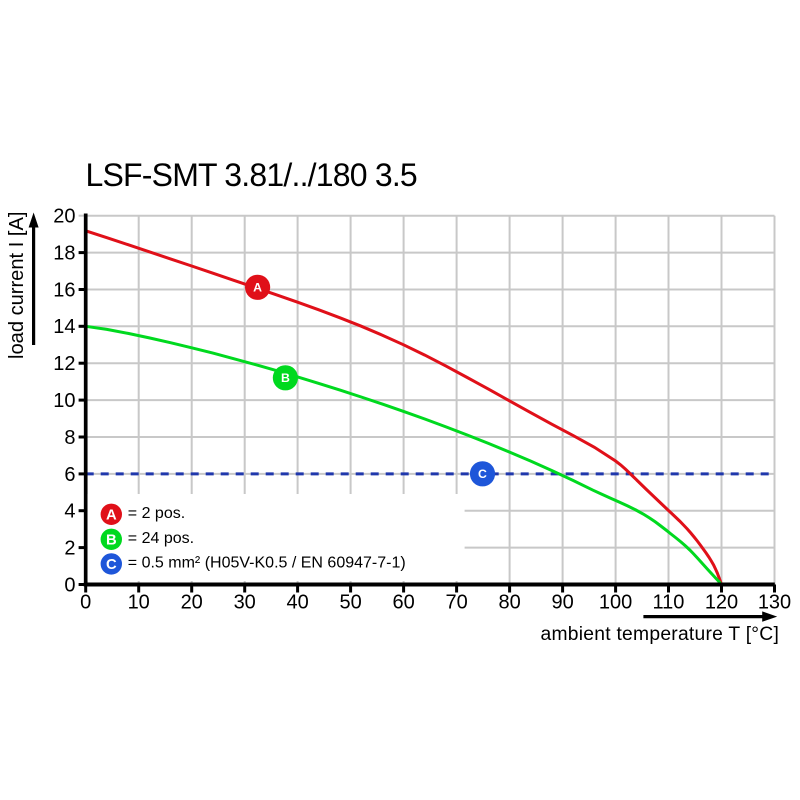 This screenshot has height=800, width=800. I want to click on svg-text: 2, so click(69, 549).